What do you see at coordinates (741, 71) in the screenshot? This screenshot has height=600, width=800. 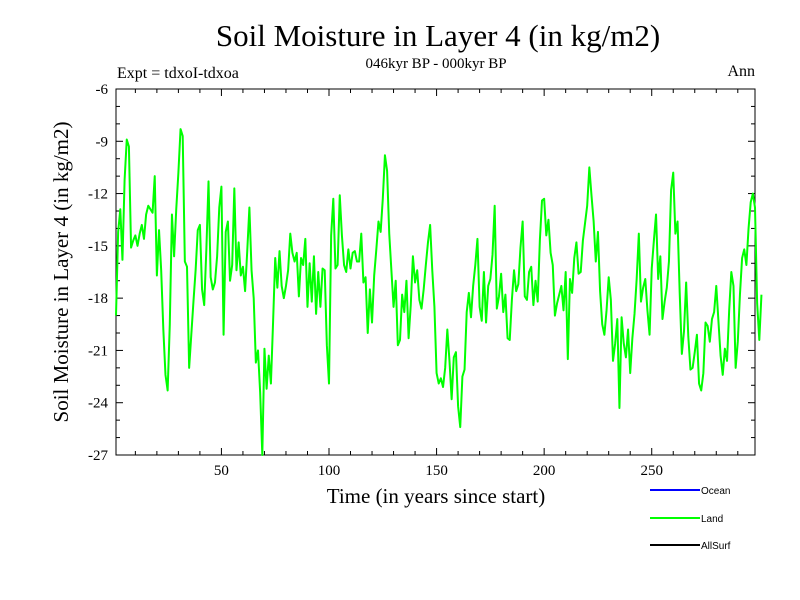 I see `season-label: Ann` at bounding box center [741, 71].